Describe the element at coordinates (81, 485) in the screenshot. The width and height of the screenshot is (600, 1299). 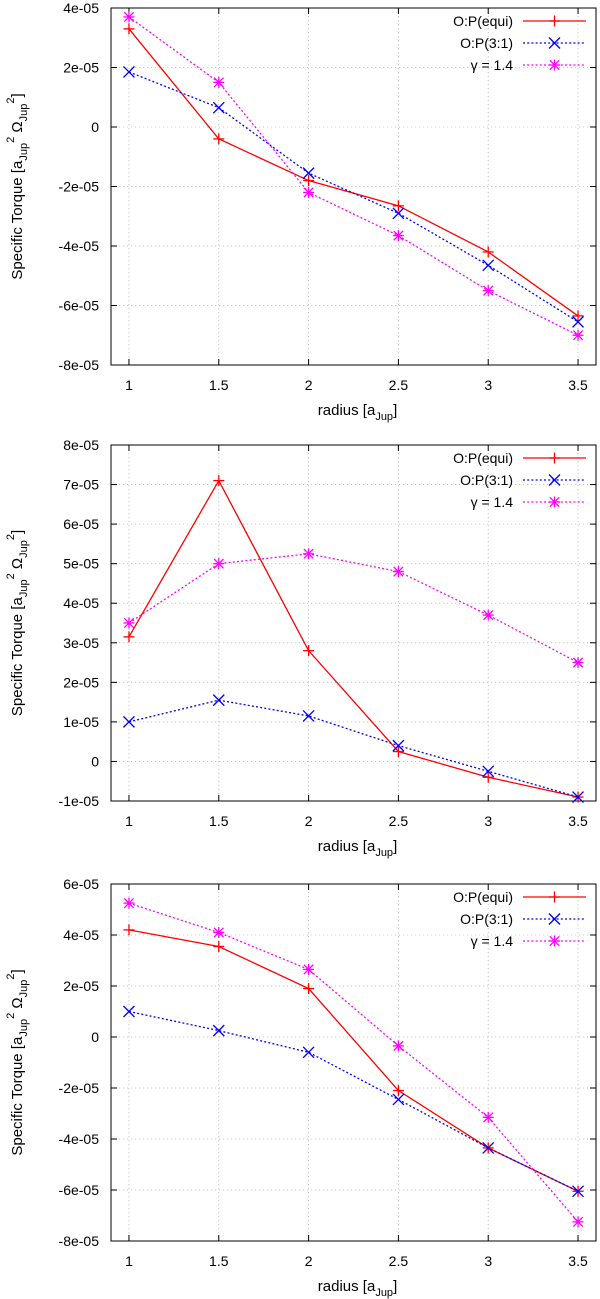
I see `y-tick-label: 7e-05` at that location.